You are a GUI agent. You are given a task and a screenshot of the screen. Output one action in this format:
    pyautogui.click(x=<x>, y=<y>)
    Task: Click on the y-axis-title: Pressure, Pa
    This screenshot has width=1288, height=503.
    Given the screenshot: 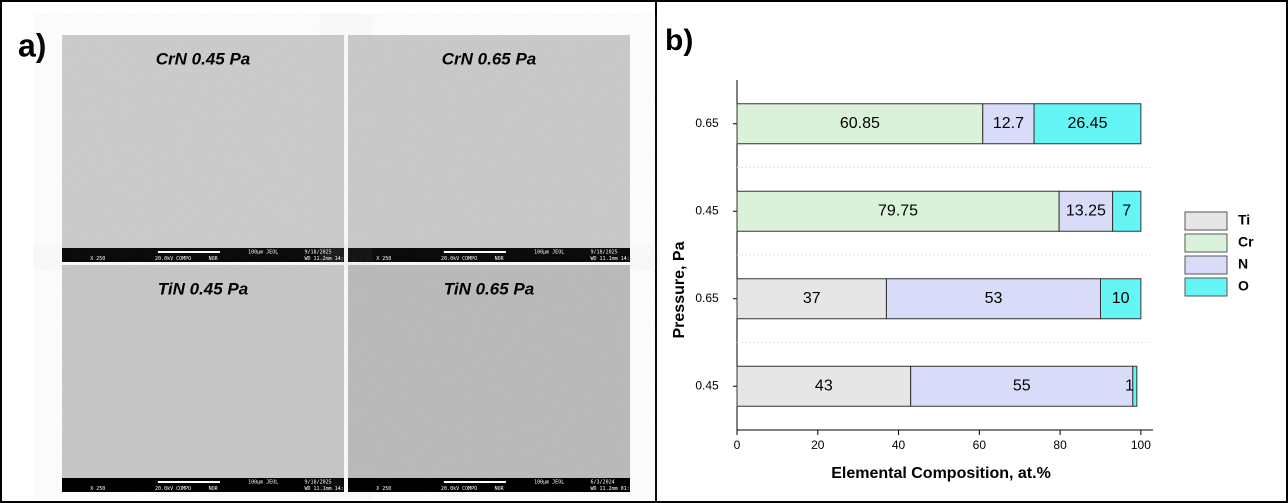 What is the action you would take?
    pyautogui.click(x=679, y=289)
    